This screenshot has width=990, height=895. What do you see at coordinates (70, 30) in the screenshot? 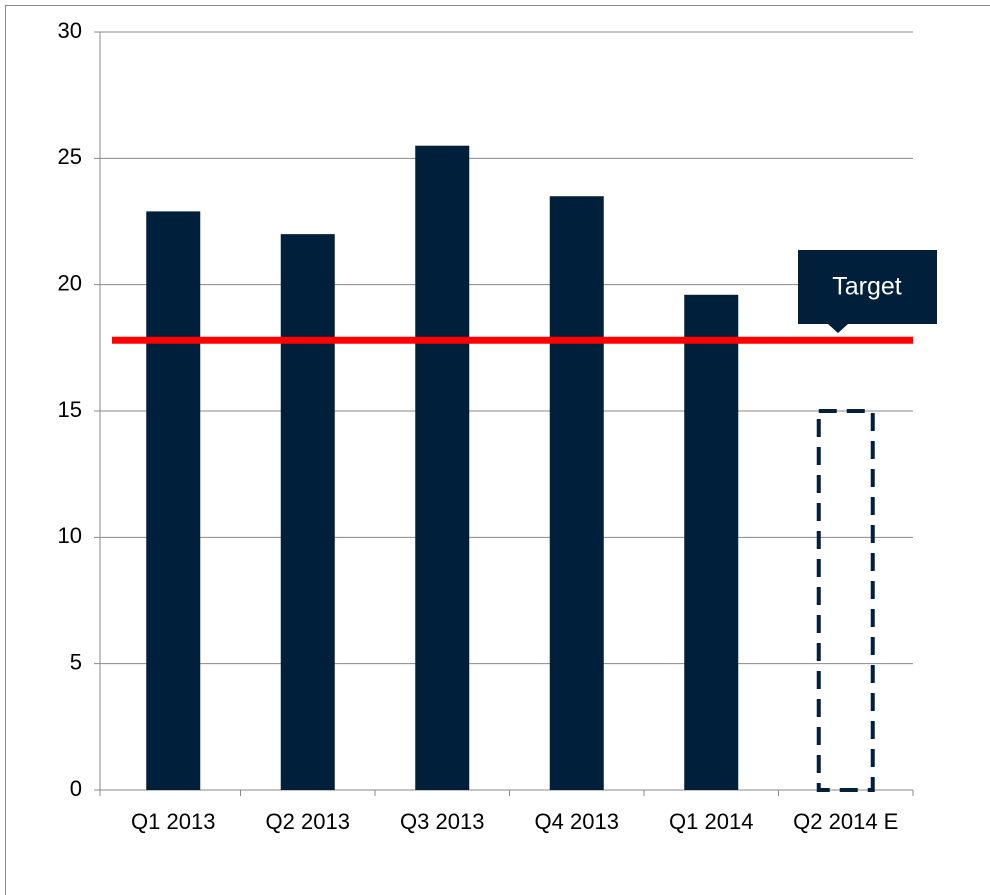
I see `y-tick-label: 30` at bounding box center [70, 30].